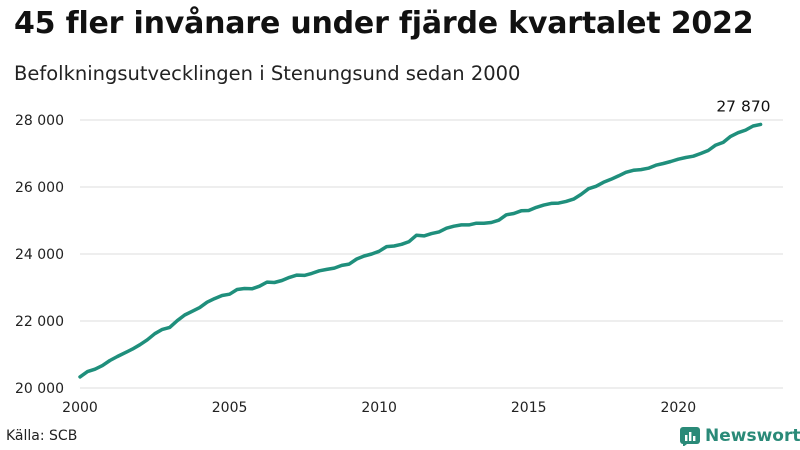 The image size is (800, 450). Describe the element at coordinates (690, 436) in the screenshot. I see `chart-logo-icon` at that location.